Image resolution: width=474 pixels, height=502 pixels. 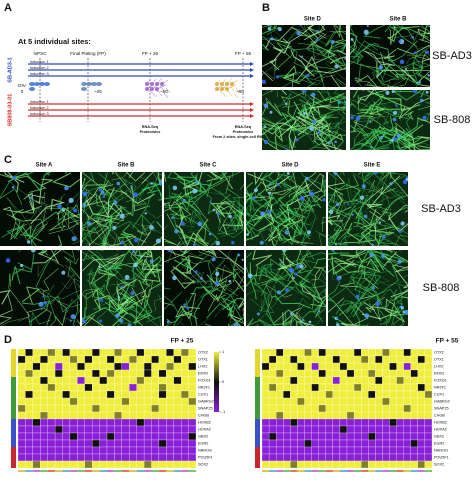 I want to click on gene-label: HOXB2, so click(x=440, y=423).